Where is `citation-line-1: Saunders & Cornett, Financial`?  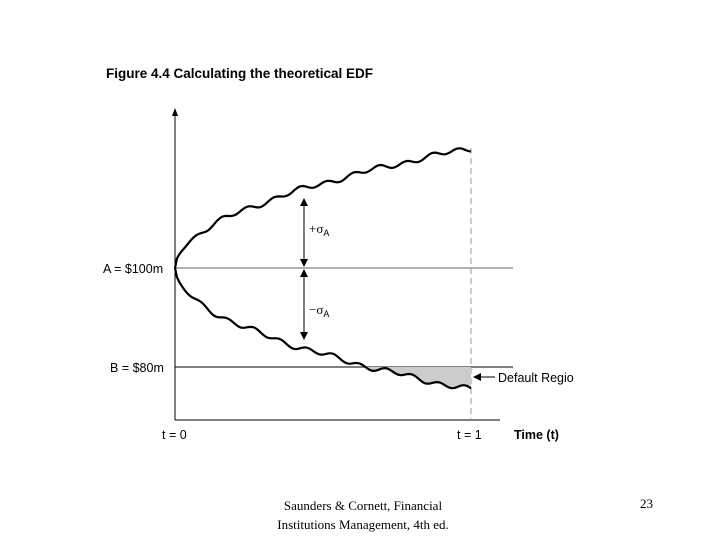 citation-line-1: Saunders & Cornett, Financial is located at coordinates (363, 505).